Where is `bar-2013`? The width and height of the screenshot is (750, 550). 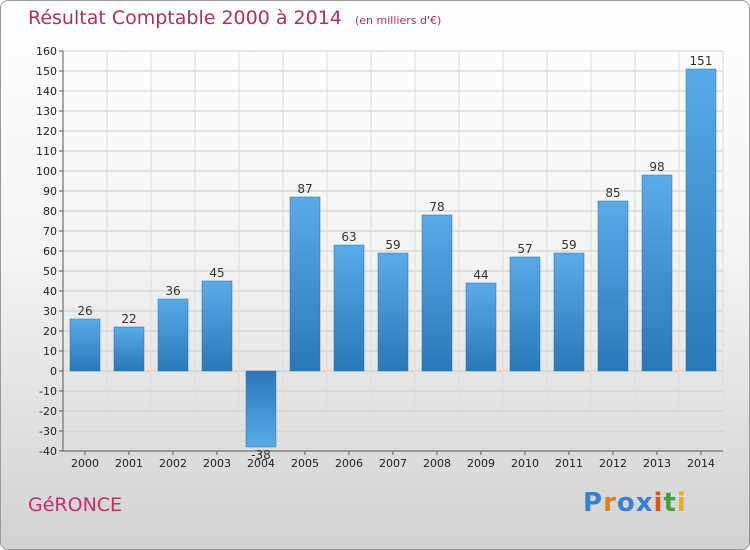
bar-2013 is located at coordinates (657, 273).